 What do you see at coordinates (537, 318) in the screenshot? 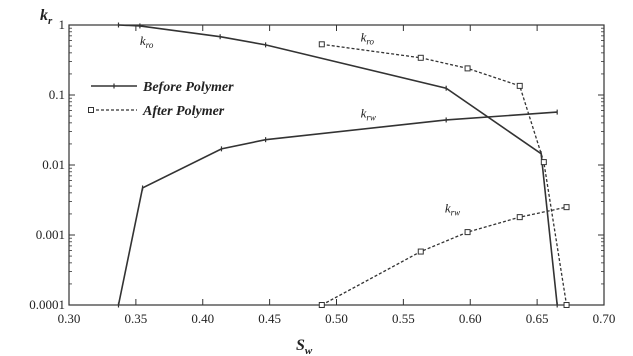
I see `x-tick-label: 0.65` at bounding box center [537, 318].